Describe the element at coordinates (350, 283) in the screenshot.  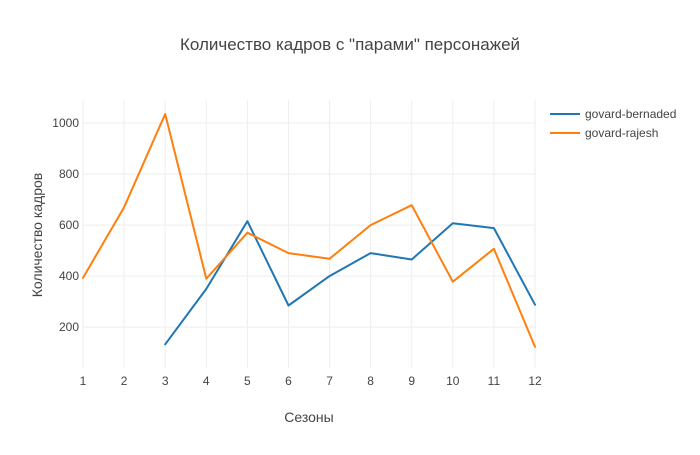
I see `series-line-govard-bernaded` at that location.